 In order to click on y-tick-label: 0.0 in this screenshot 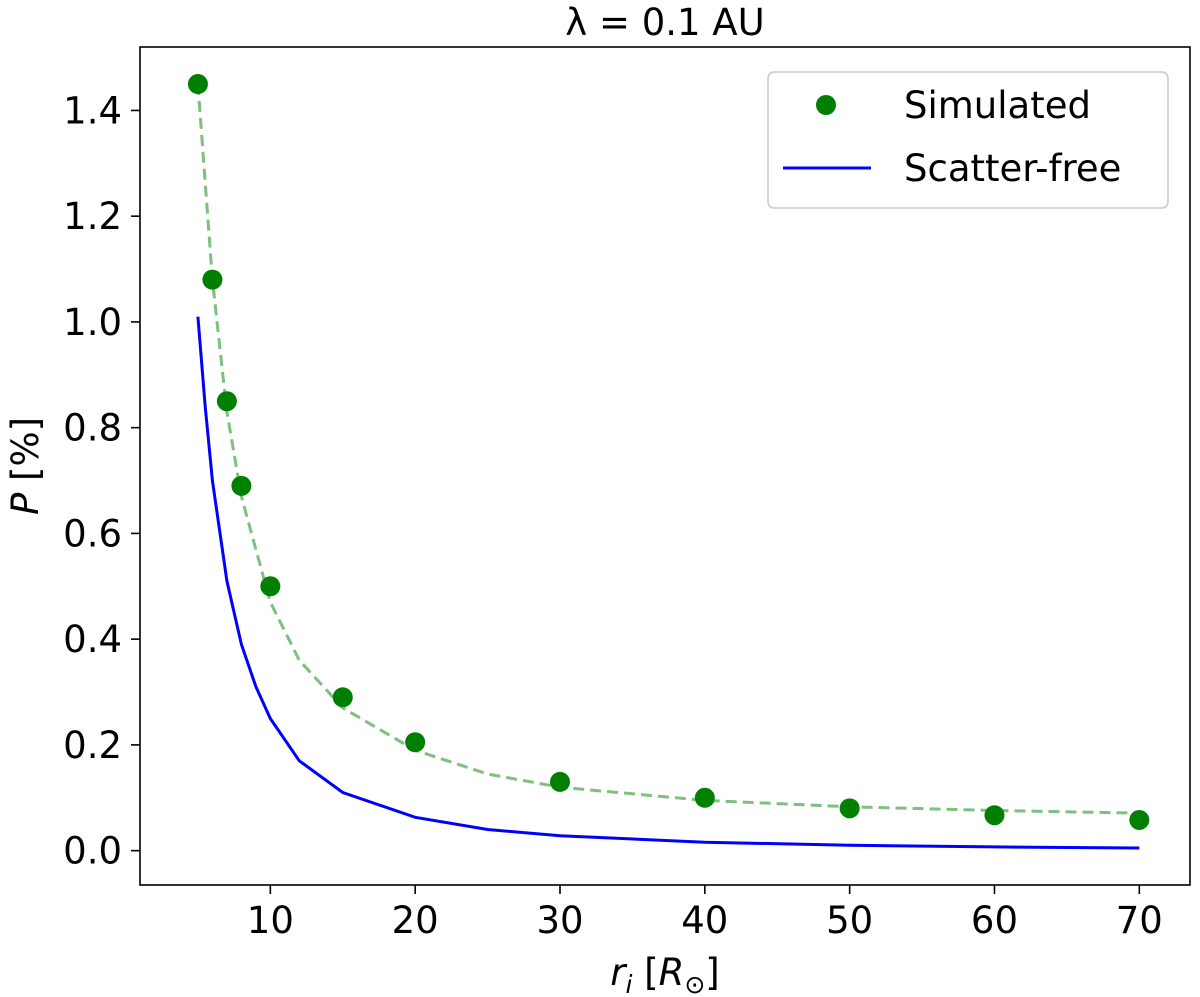, I will do `click(92, 851)`.